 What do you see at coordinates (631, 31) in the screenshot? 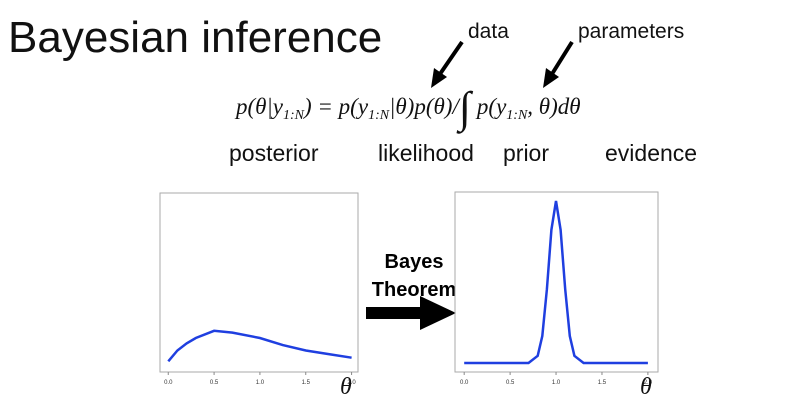
I see `annotation: parameters` at bounding box center [631, 31].